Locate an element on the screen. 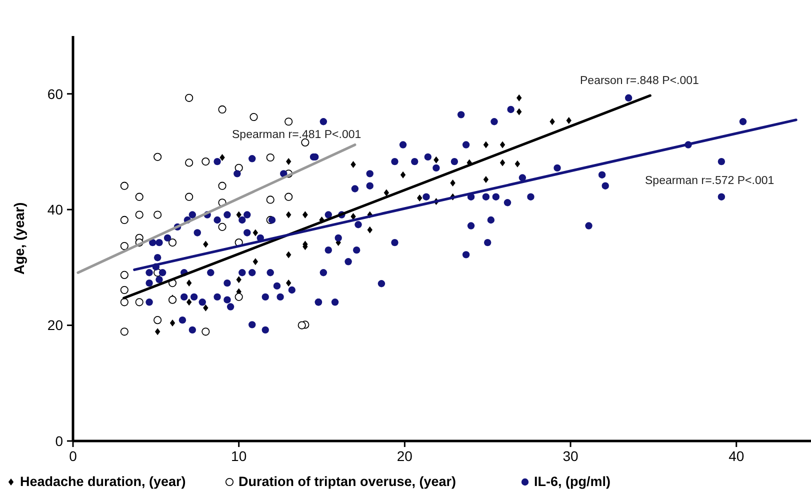 Image resolution: width=811 pixels, height=496 pixels. legend-label: Duration of triptan overuse, (year) is located at coordinates (347, 481).